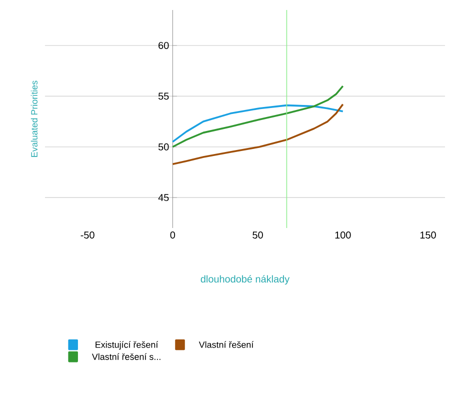  Describe the element at coordinates (87, 235) in the screenshot. I see `x-tick-label: -50` at that location.